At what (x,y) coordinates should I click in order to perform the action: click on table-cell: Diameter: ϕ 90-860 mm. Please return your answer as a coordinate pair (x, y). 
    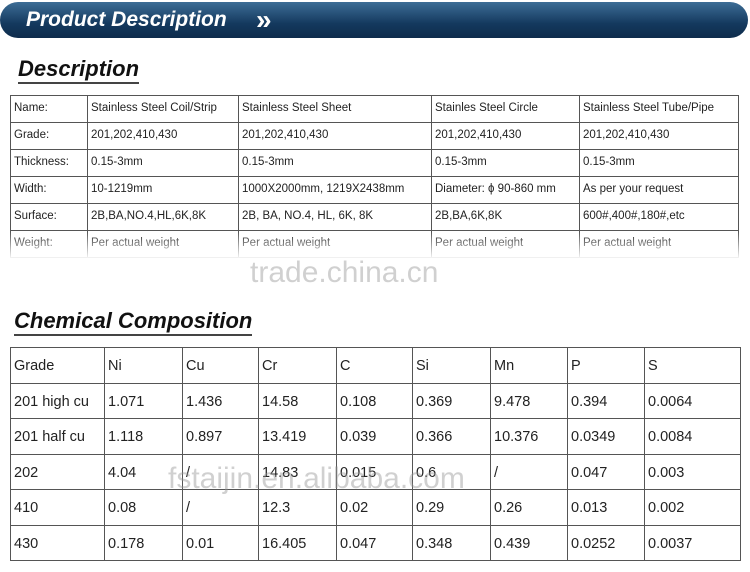
    Looking at the image, I should click on (505, 190).